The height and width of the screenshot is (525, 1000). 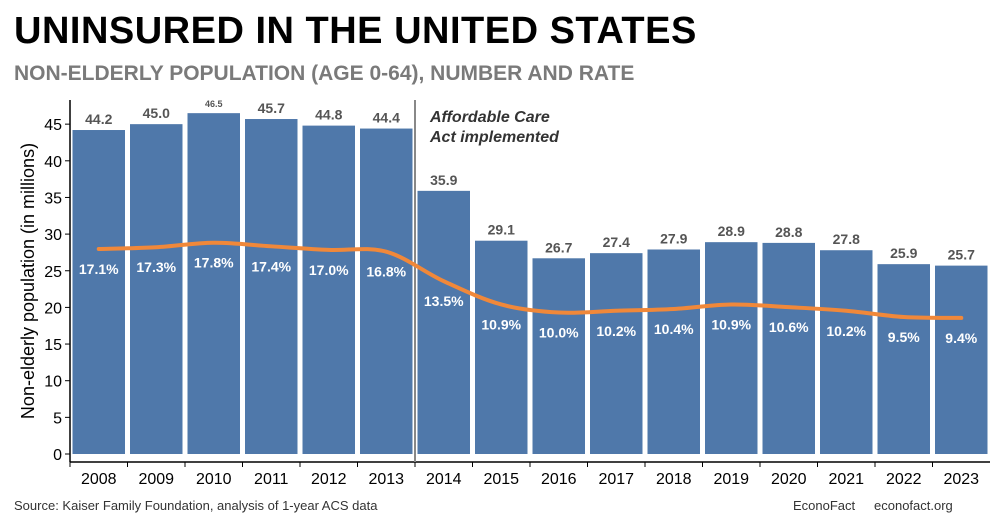 What do you see at coordinates (731, 348) in the screenshot?
I see `bar-2019` at bounding box center [731, 348].